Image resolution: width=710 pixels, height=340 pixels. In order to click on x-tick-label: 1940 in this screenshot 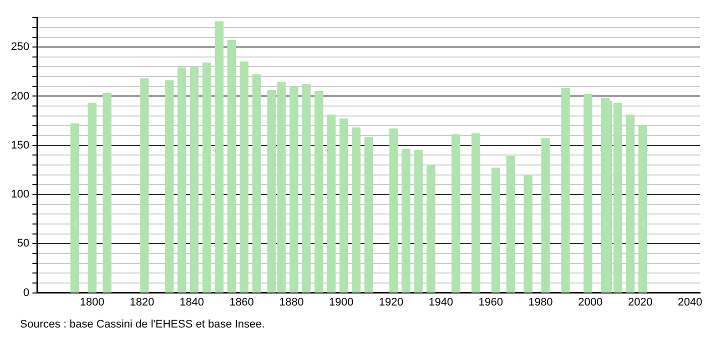, I will do `click(441, 302)`.